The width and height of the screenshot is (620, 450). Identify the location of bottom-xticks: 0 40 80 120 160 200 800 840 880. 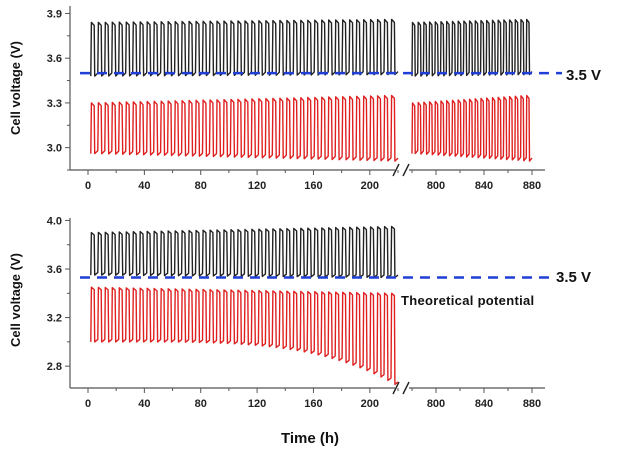
(313, 399).